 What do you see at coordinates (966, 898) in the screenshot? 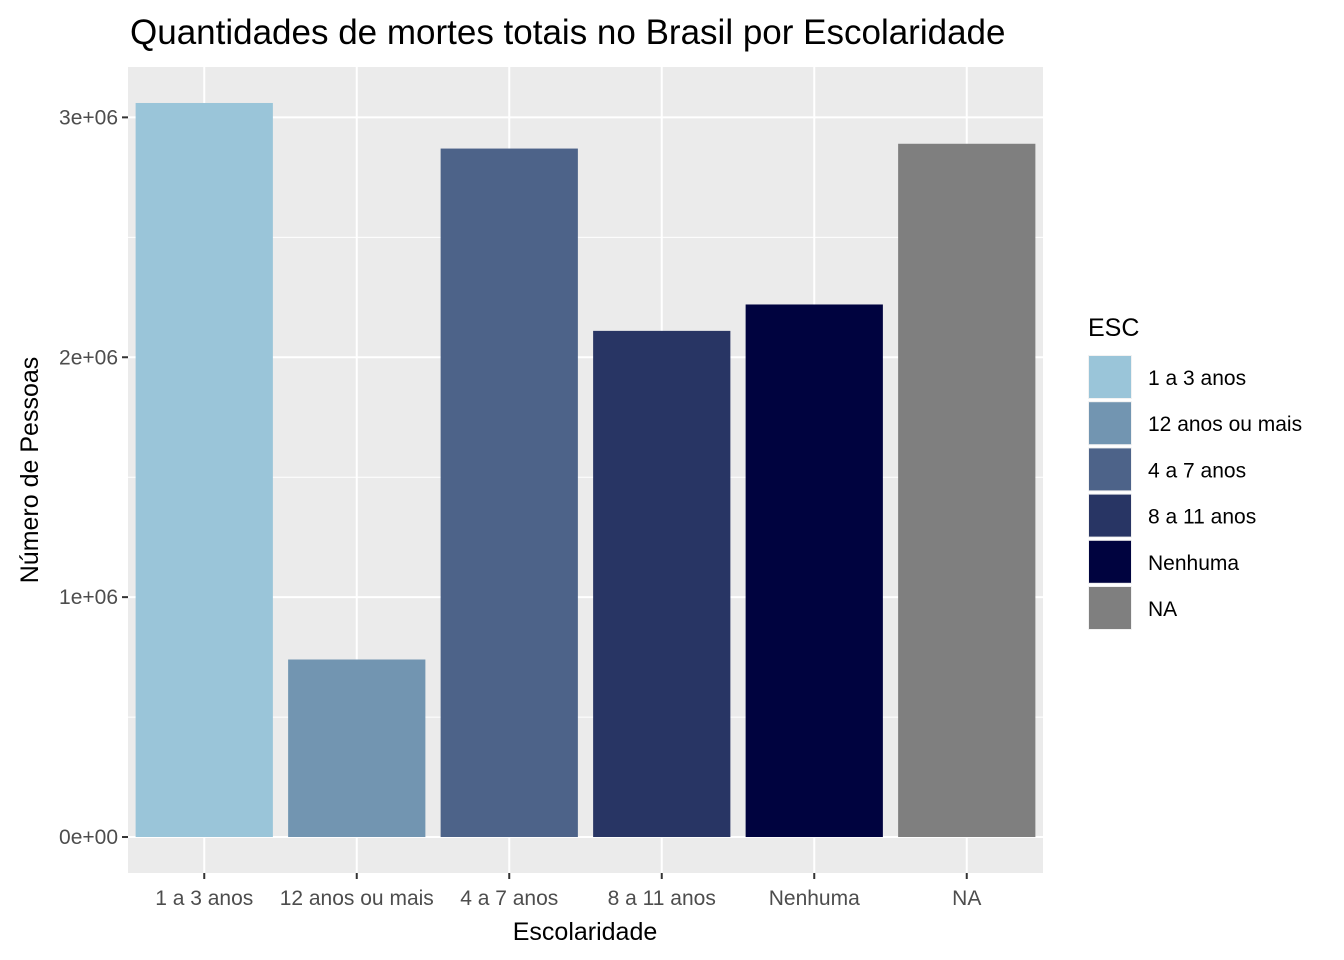
I see `x-tick-label: NA` at bounding box center [966, 898].